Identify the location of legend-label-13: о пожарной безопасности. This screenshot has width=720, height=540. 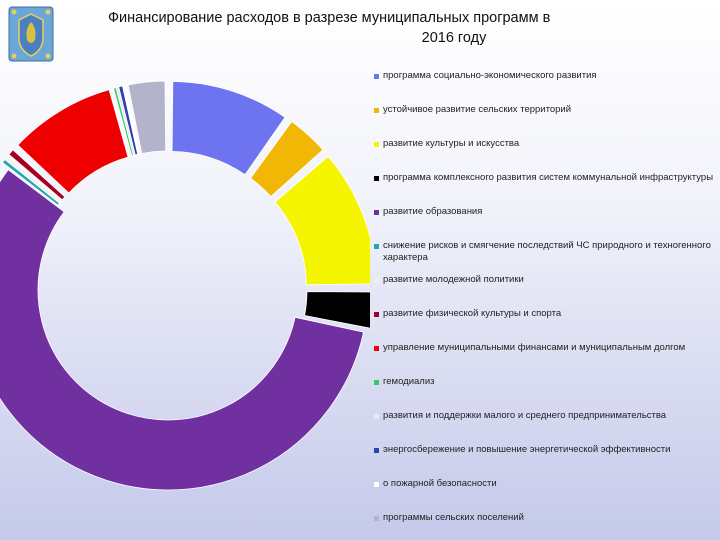
(440, 483).